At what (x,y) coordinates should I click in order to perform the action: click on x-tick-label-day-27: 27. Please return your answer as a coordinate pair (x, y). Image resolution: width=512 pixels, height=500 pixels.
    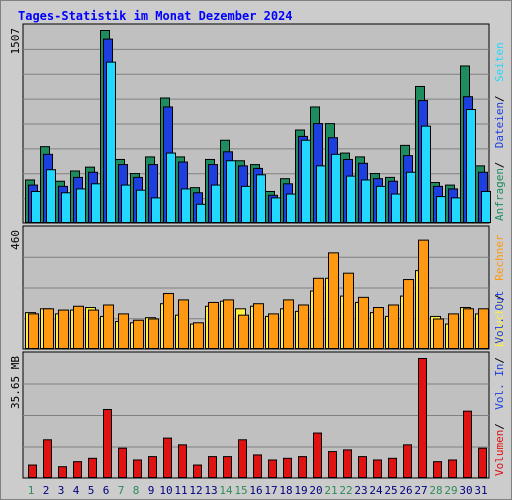
    Looking at the image, I should click on (420, 490).